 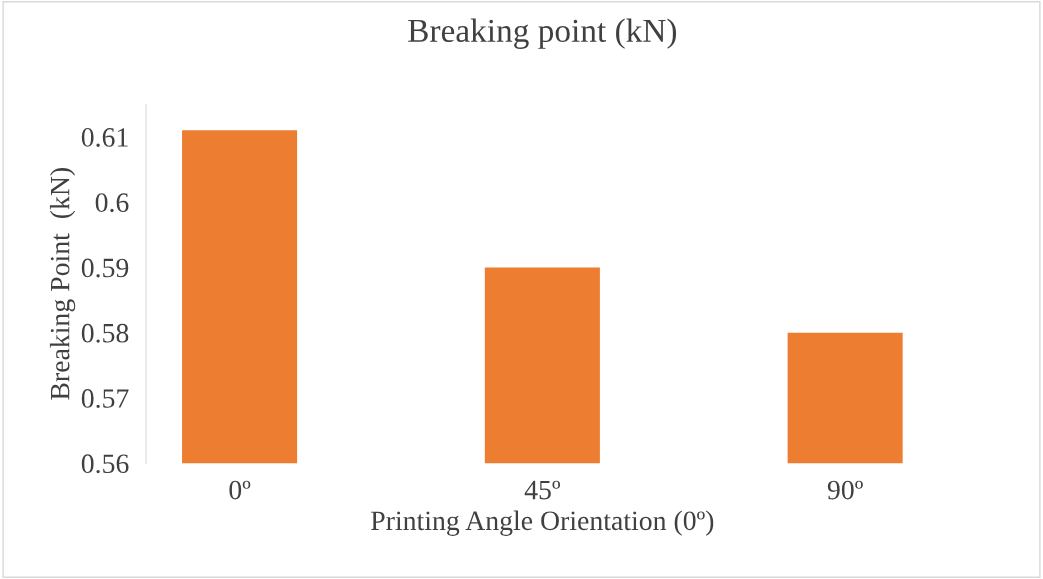 I want to click on x-tick-label: 0º, so click(x=240, y=490).